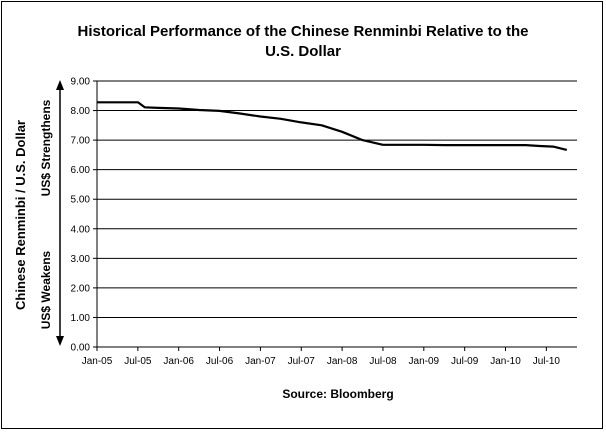 The width and height of the screenshot is (606, 432). Describe the element at coordinates (46, 289) in the screenshot. I see `arrow-down-label: US$ Weakens` at that location.